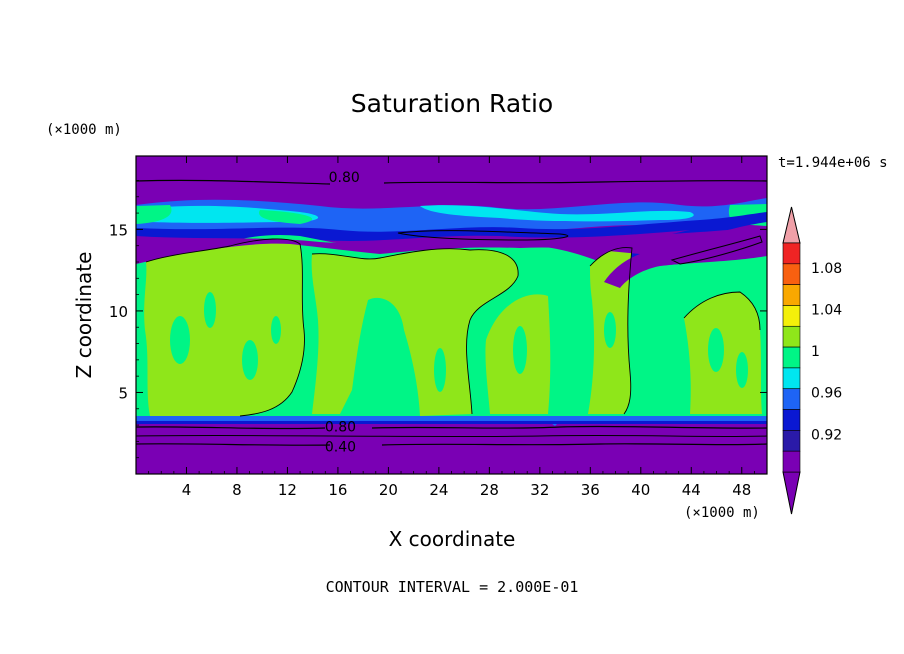  What do you see at coordinates (340, 447) in the screenshot?
I see `contour-label: 0.40` at bounding box center [340, 447].